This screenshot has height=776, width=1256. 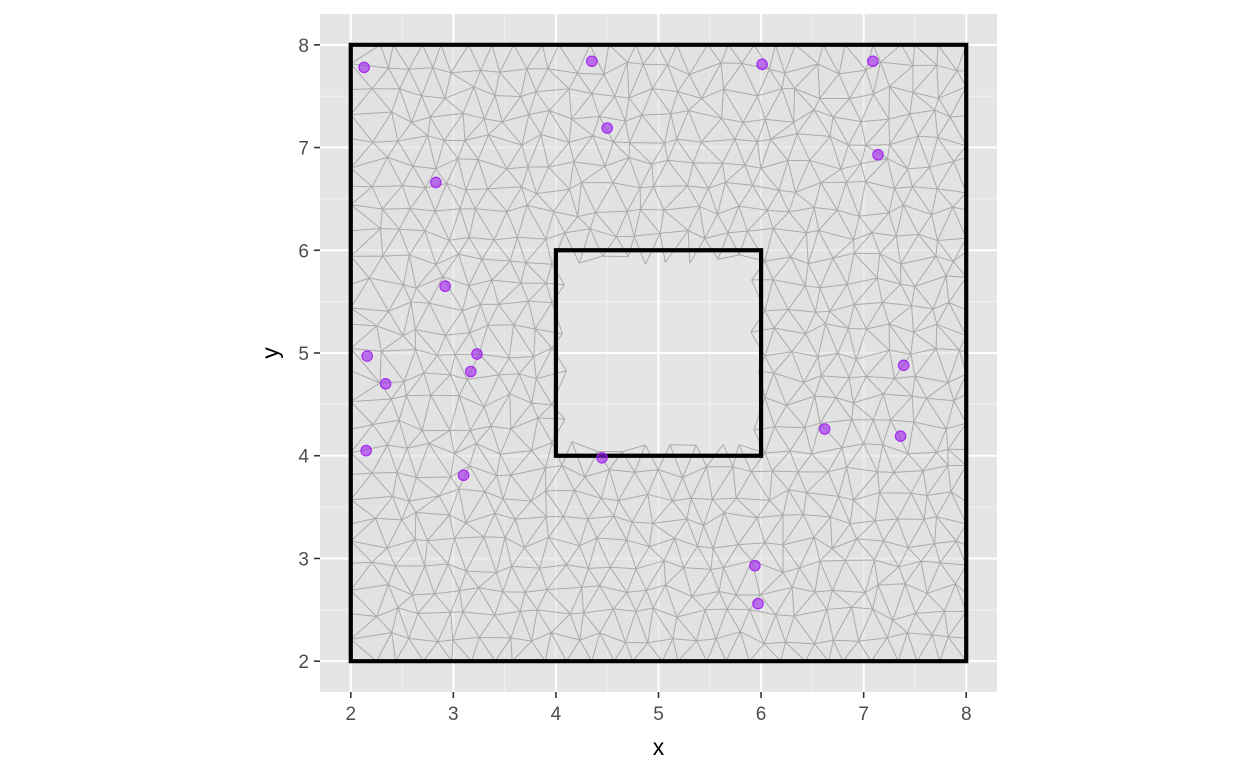 I want to click on y-tick-label: 8, so click(x=303, y=46).